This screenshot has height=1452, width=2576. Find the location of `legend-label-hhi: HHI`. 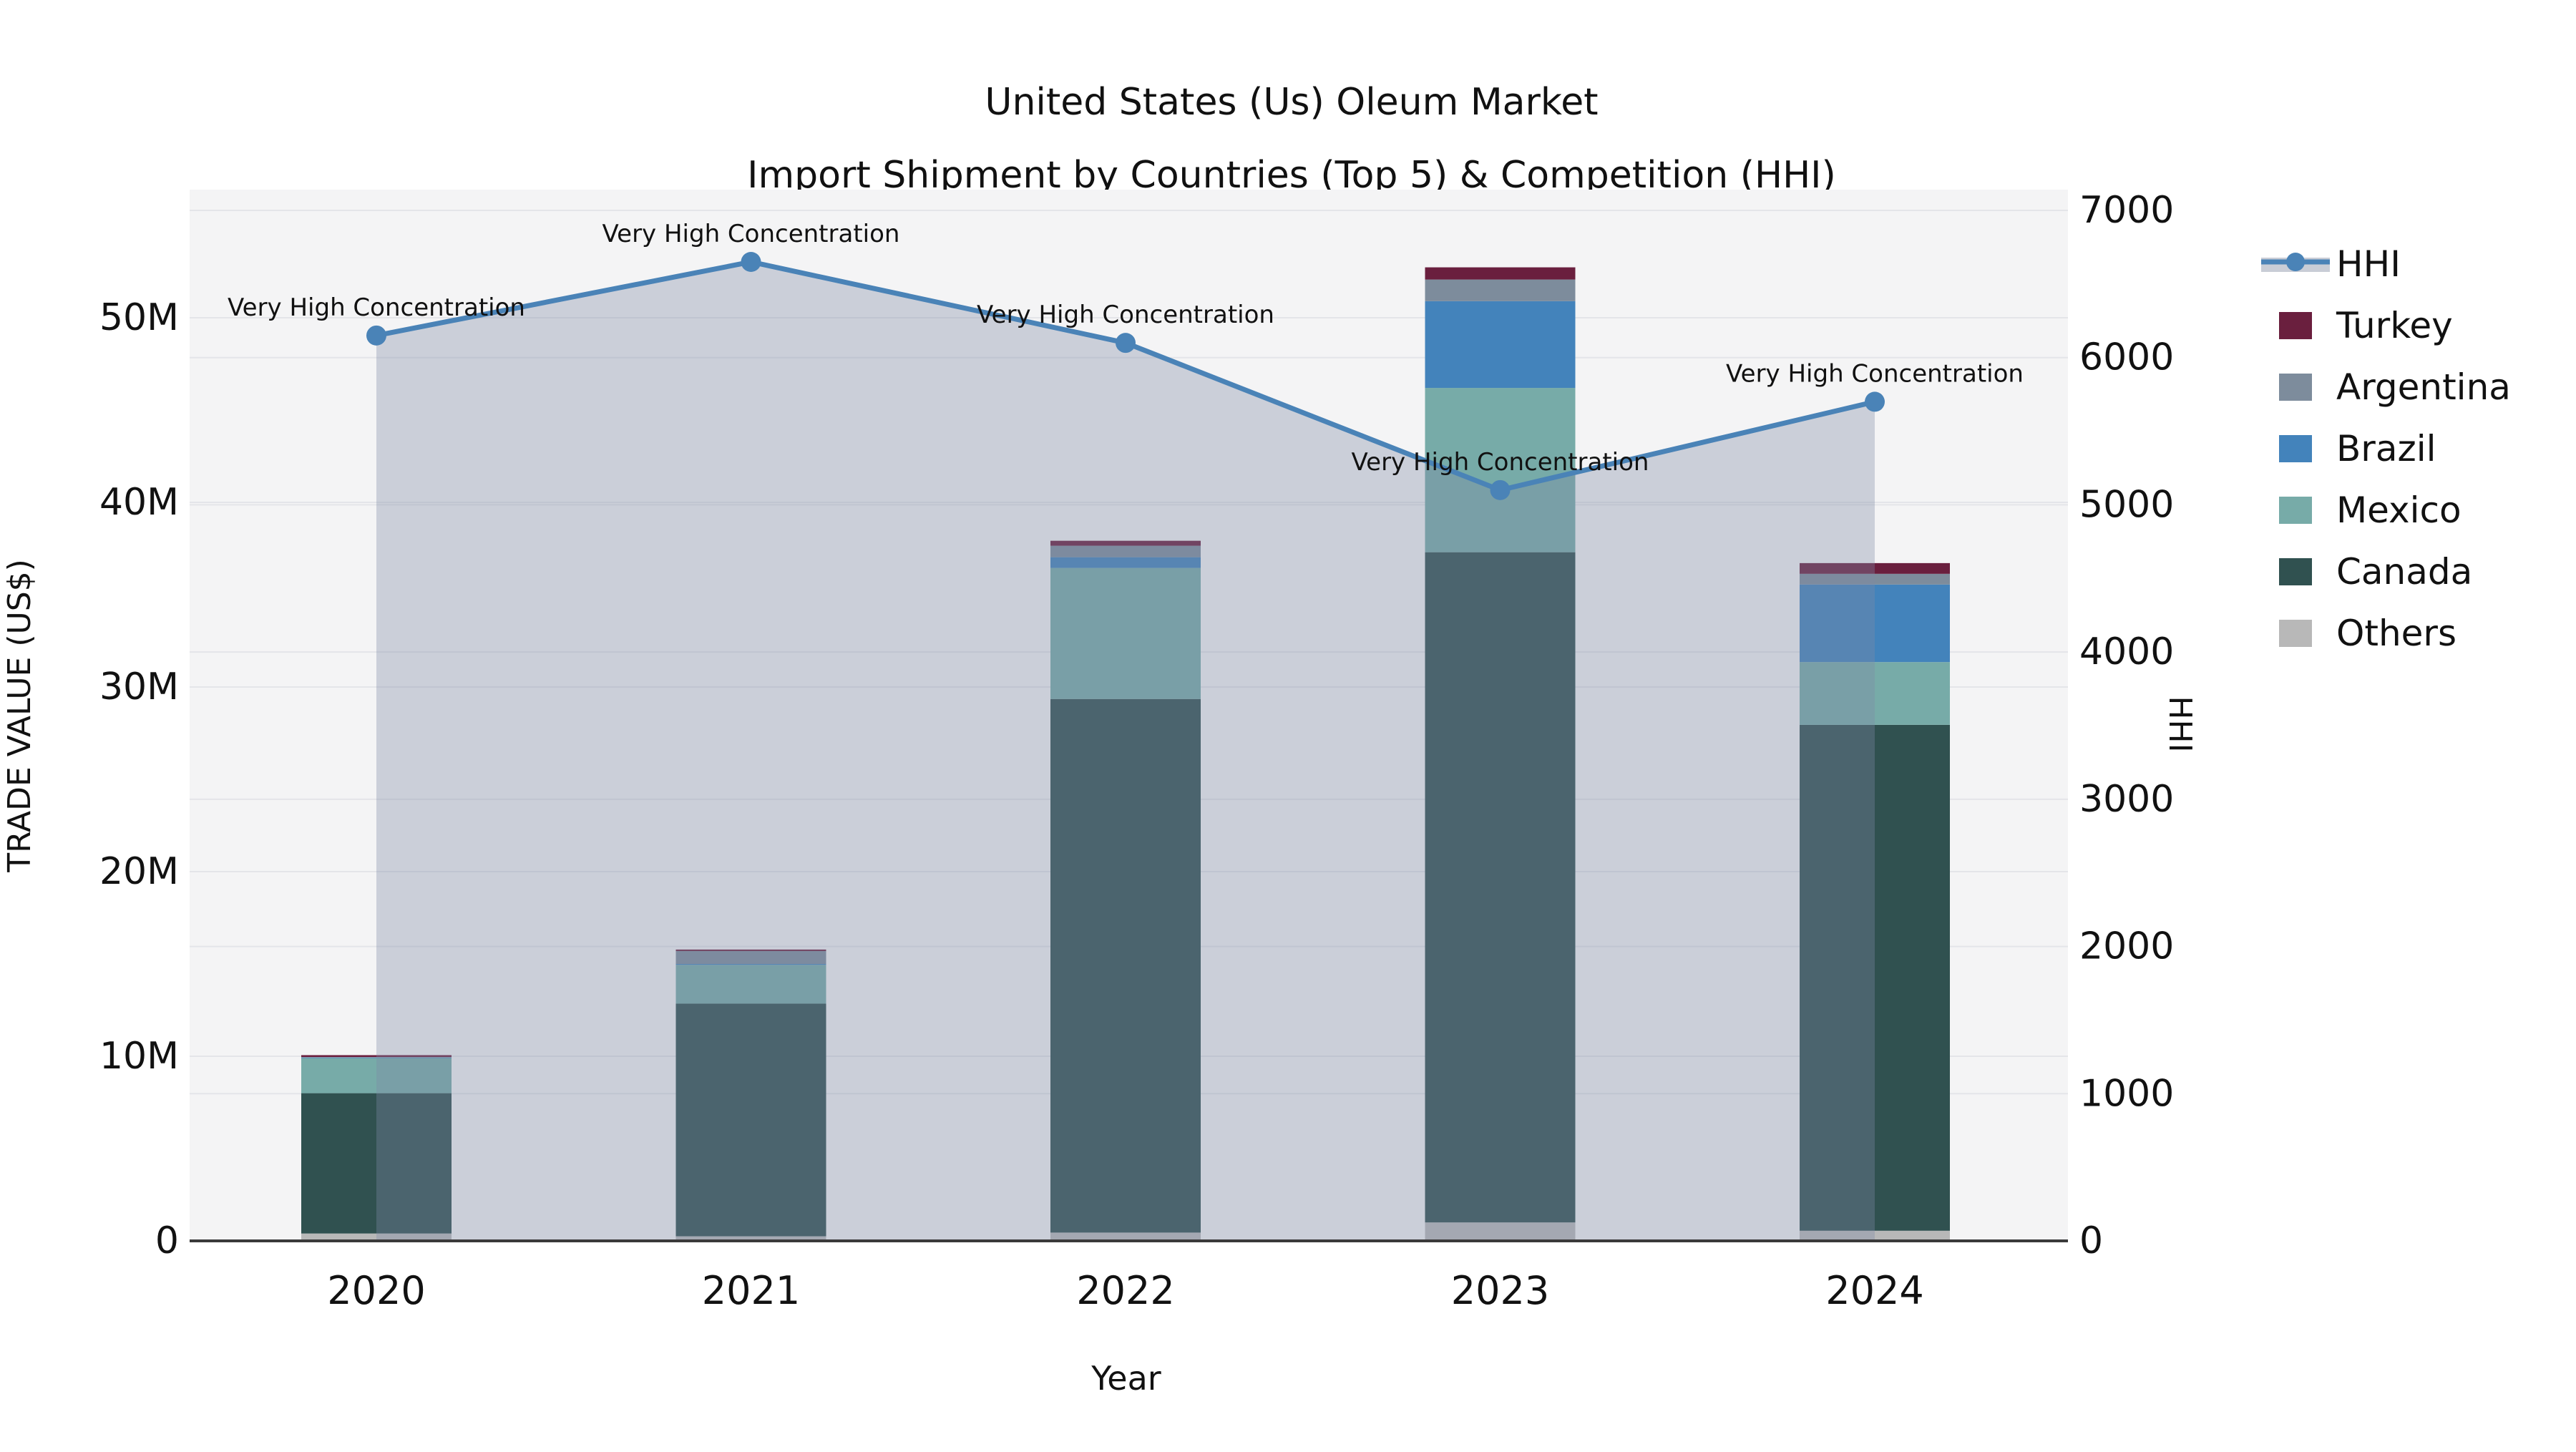

legend-label-hhi: HHI is located at coordinates (2368, 264).